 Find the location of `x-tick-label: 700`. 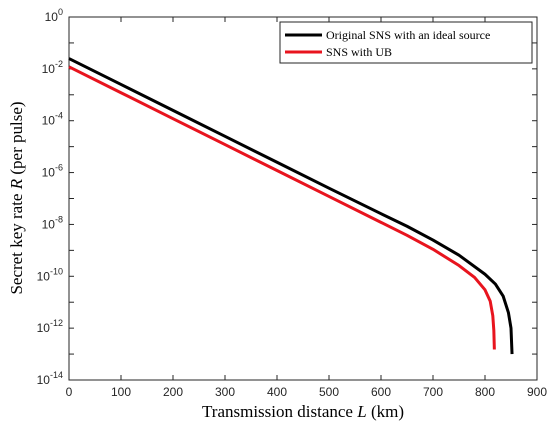

x-tick-label: 700 is located at coordinates (433, 392).